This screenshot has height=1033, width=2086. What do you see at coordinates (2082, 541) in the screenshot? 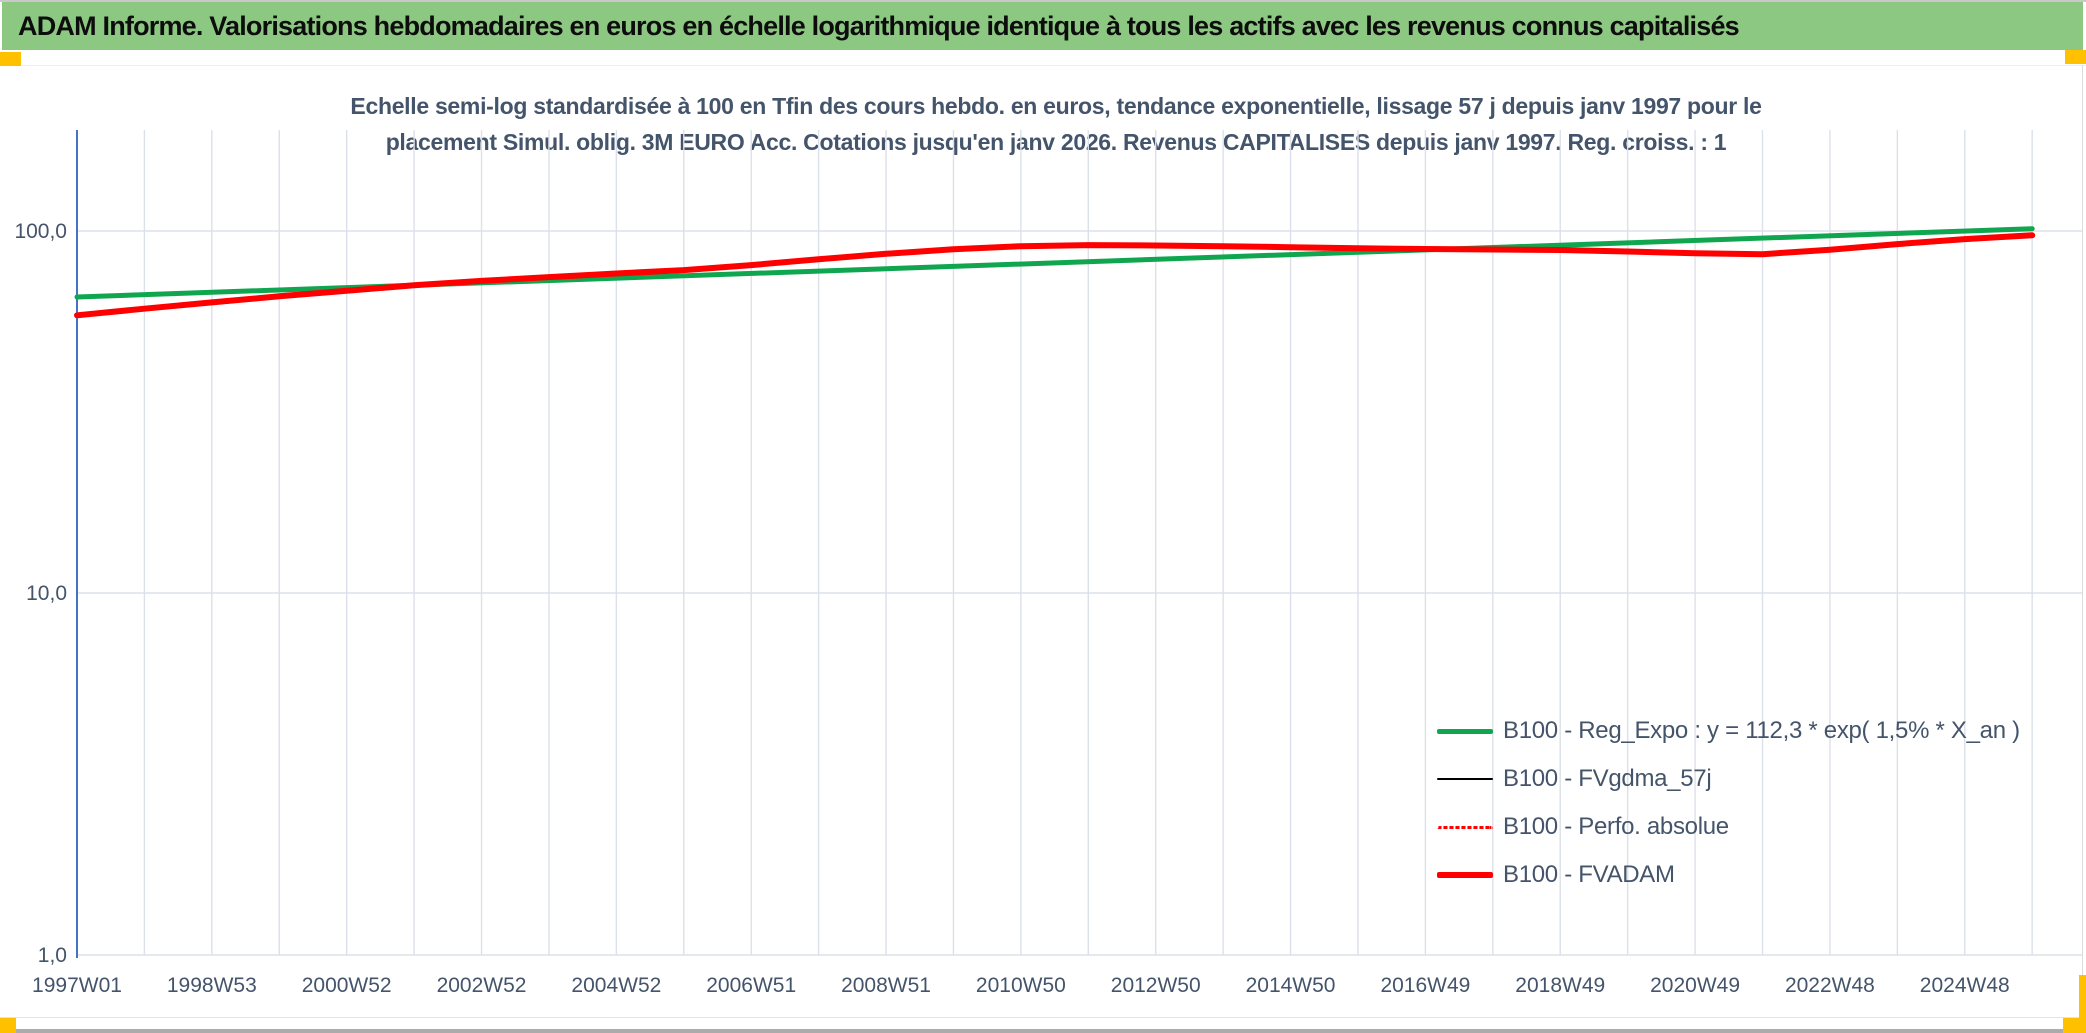
I see `chart-right-border` at bounding box center [2082, 541].